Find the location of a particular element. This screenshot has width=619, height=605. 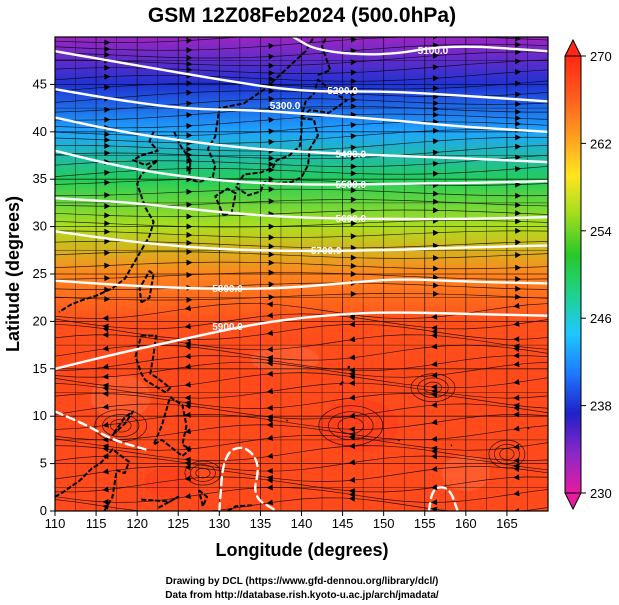

colorbar-tick-label: 230 is located at coordinates (601, 493).